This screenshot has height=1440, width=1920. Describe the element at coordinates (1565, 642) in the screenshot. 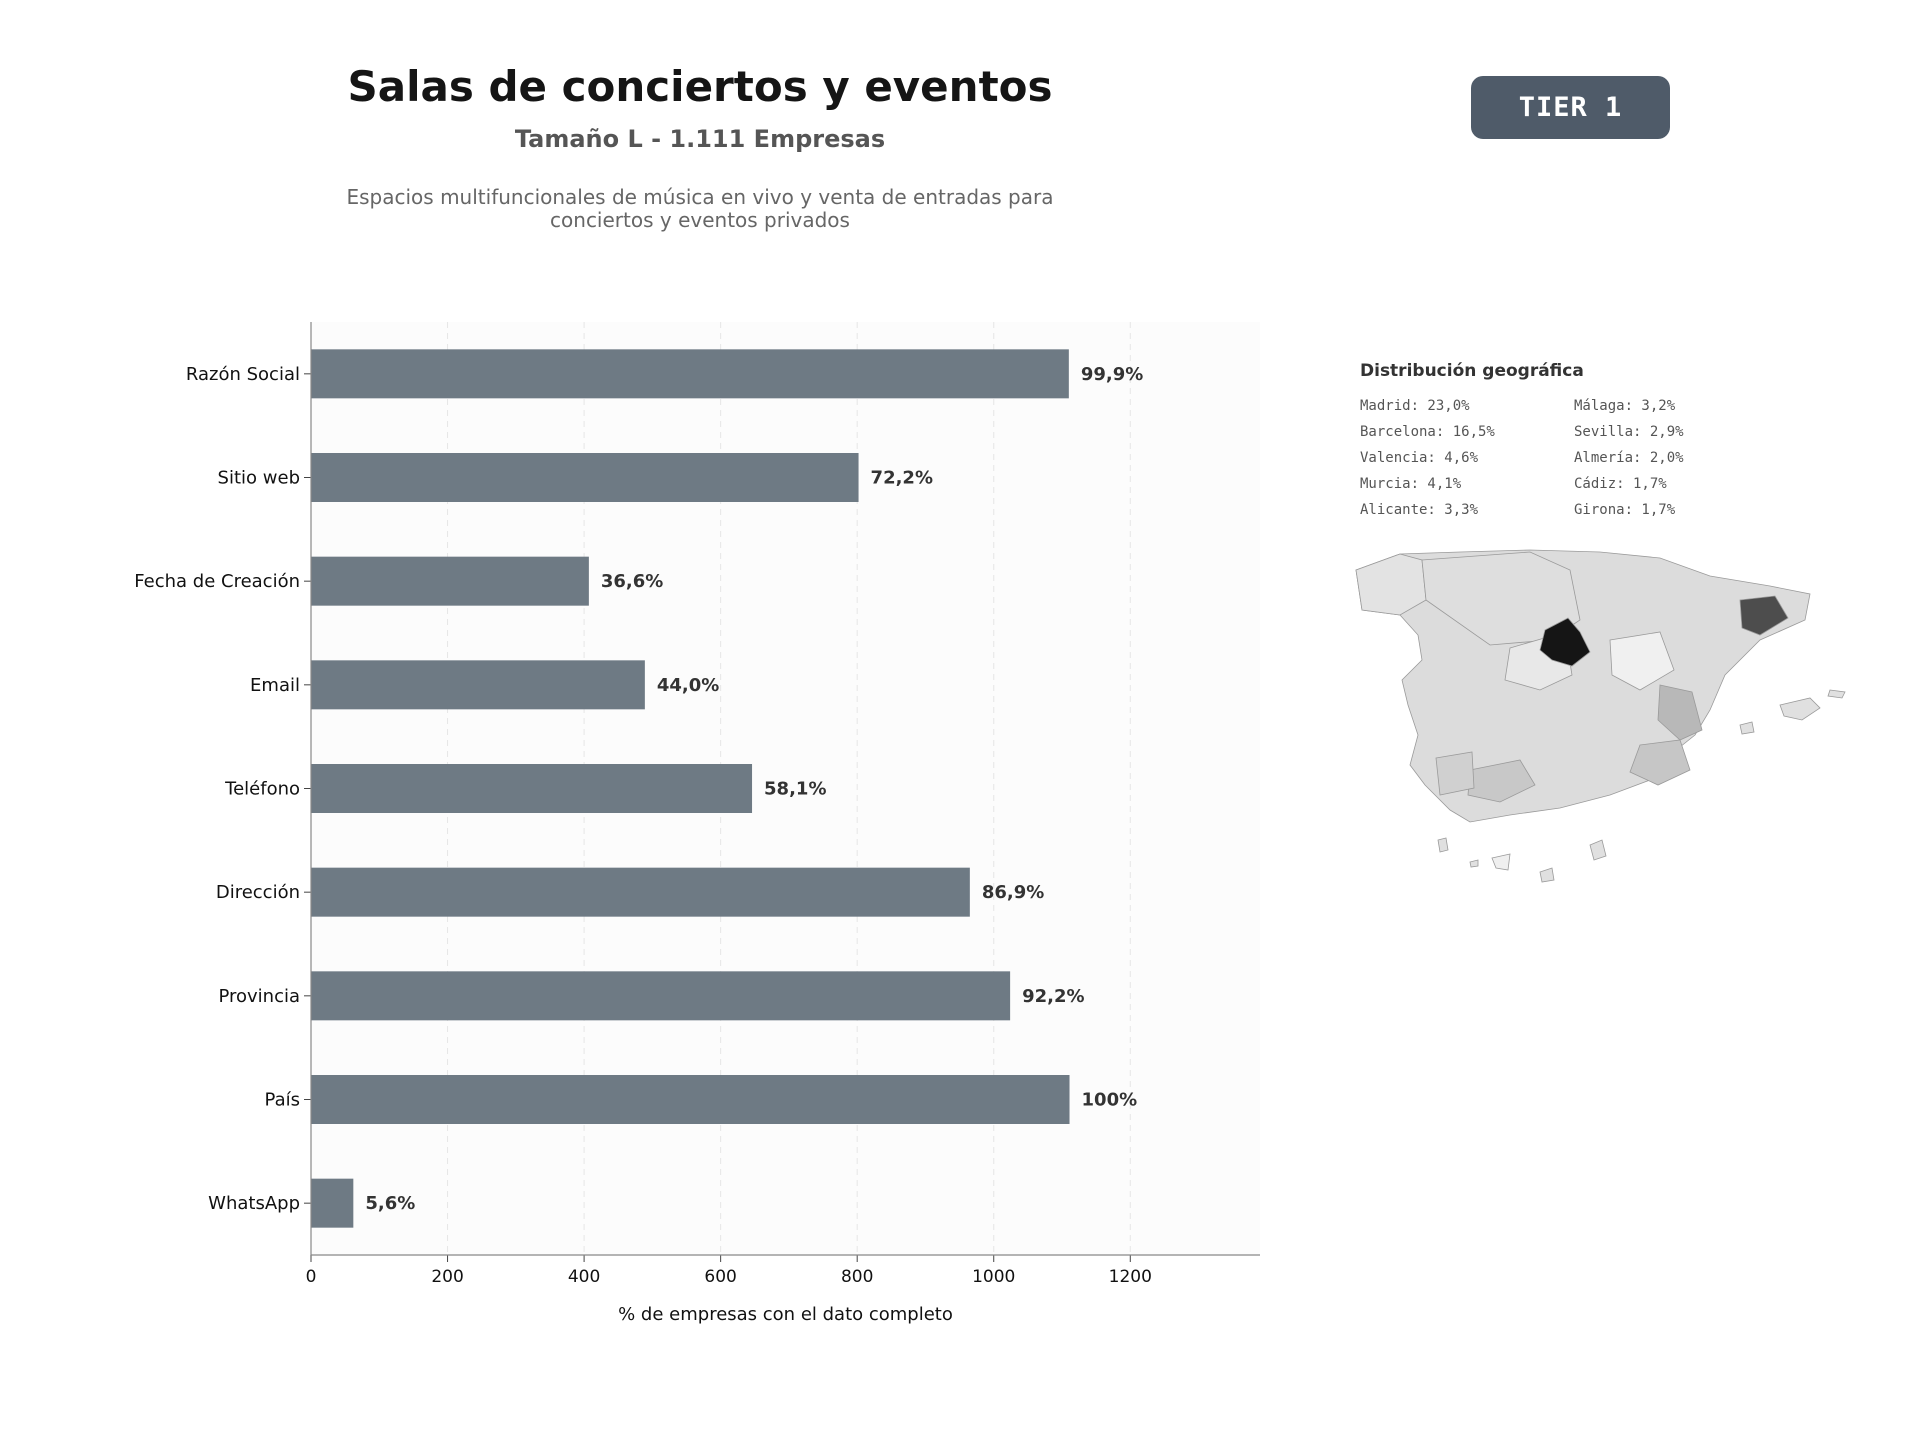

I see `map-region-madrid` at that location.